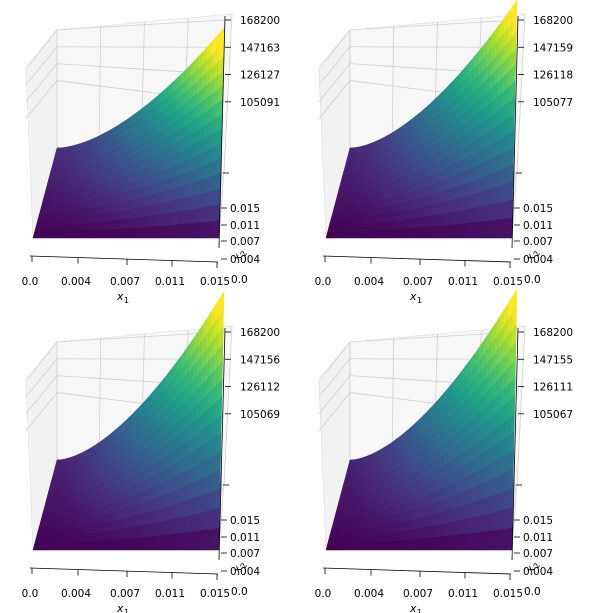  I want to click on z-tick-label: 147159, so click(553, 48).